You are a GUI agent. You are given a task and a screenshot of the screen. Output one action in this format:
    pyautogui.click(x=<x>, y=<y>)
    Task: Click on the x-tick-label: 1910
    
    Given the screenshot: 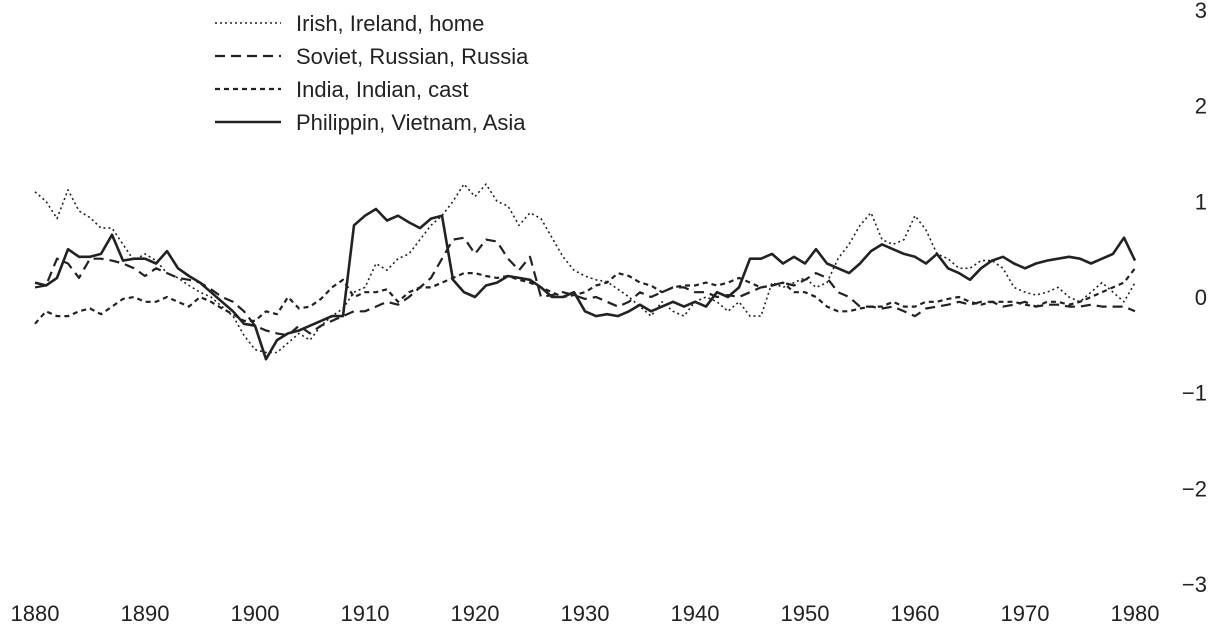 What is the action you would take?
    pyautogui.click(x=365, y=613)
    